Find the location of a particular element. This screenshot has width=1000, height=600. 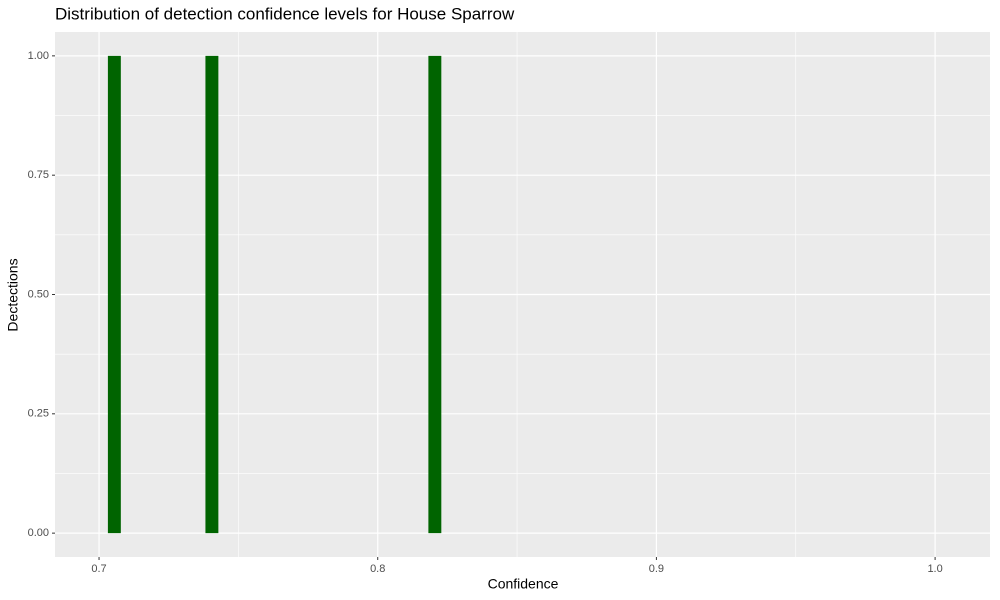

y-tick-label: 0.25 is located at coordinates (38, 414).